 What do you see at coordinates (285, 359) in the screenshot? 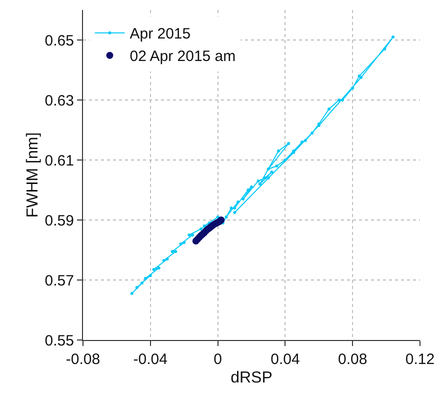
I see `x-tick-label: 0.04` at bounding box center [285, 359].